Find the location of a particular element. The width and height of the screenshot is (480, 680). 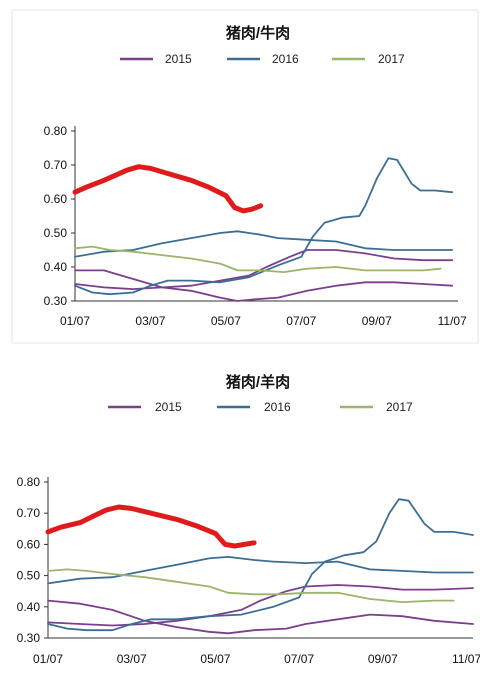

chart-1-title: 猪肉/牛肉 is located at coordinates (257, 33).